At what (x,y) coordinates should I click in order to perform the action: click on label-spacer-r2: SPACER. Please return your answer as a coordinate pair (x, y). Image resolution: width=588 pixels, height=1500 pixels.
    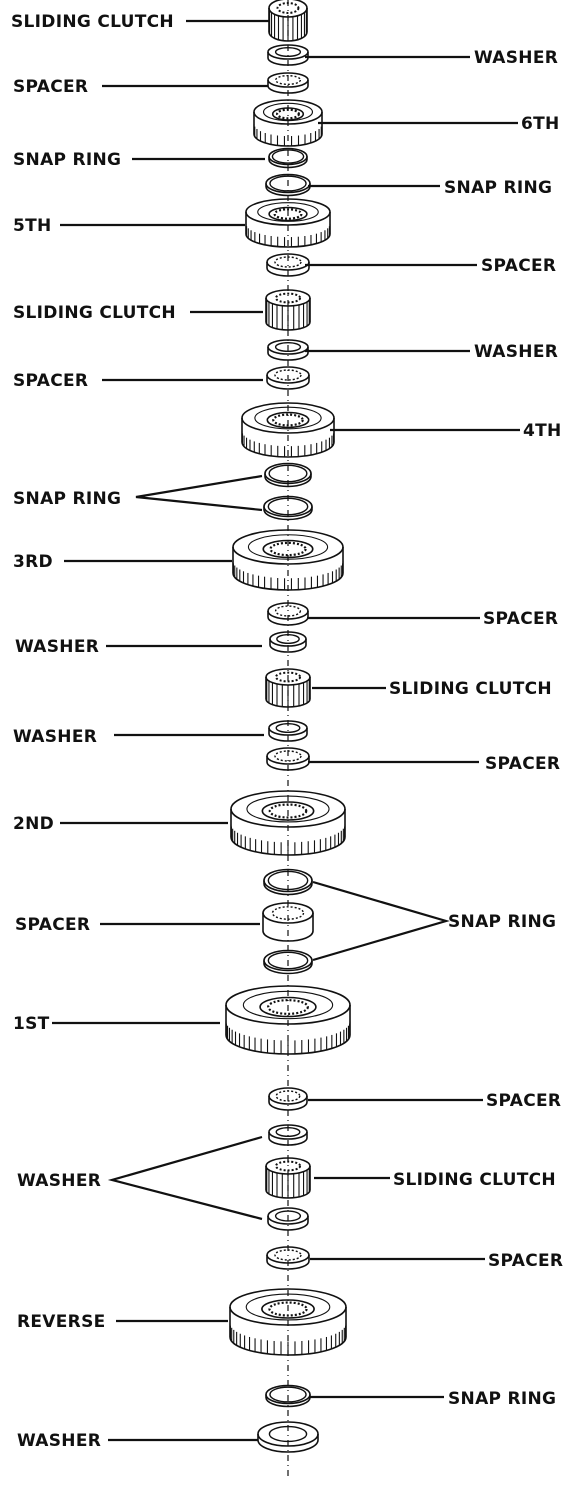
    Looking at the image, I should click on (520, 619).